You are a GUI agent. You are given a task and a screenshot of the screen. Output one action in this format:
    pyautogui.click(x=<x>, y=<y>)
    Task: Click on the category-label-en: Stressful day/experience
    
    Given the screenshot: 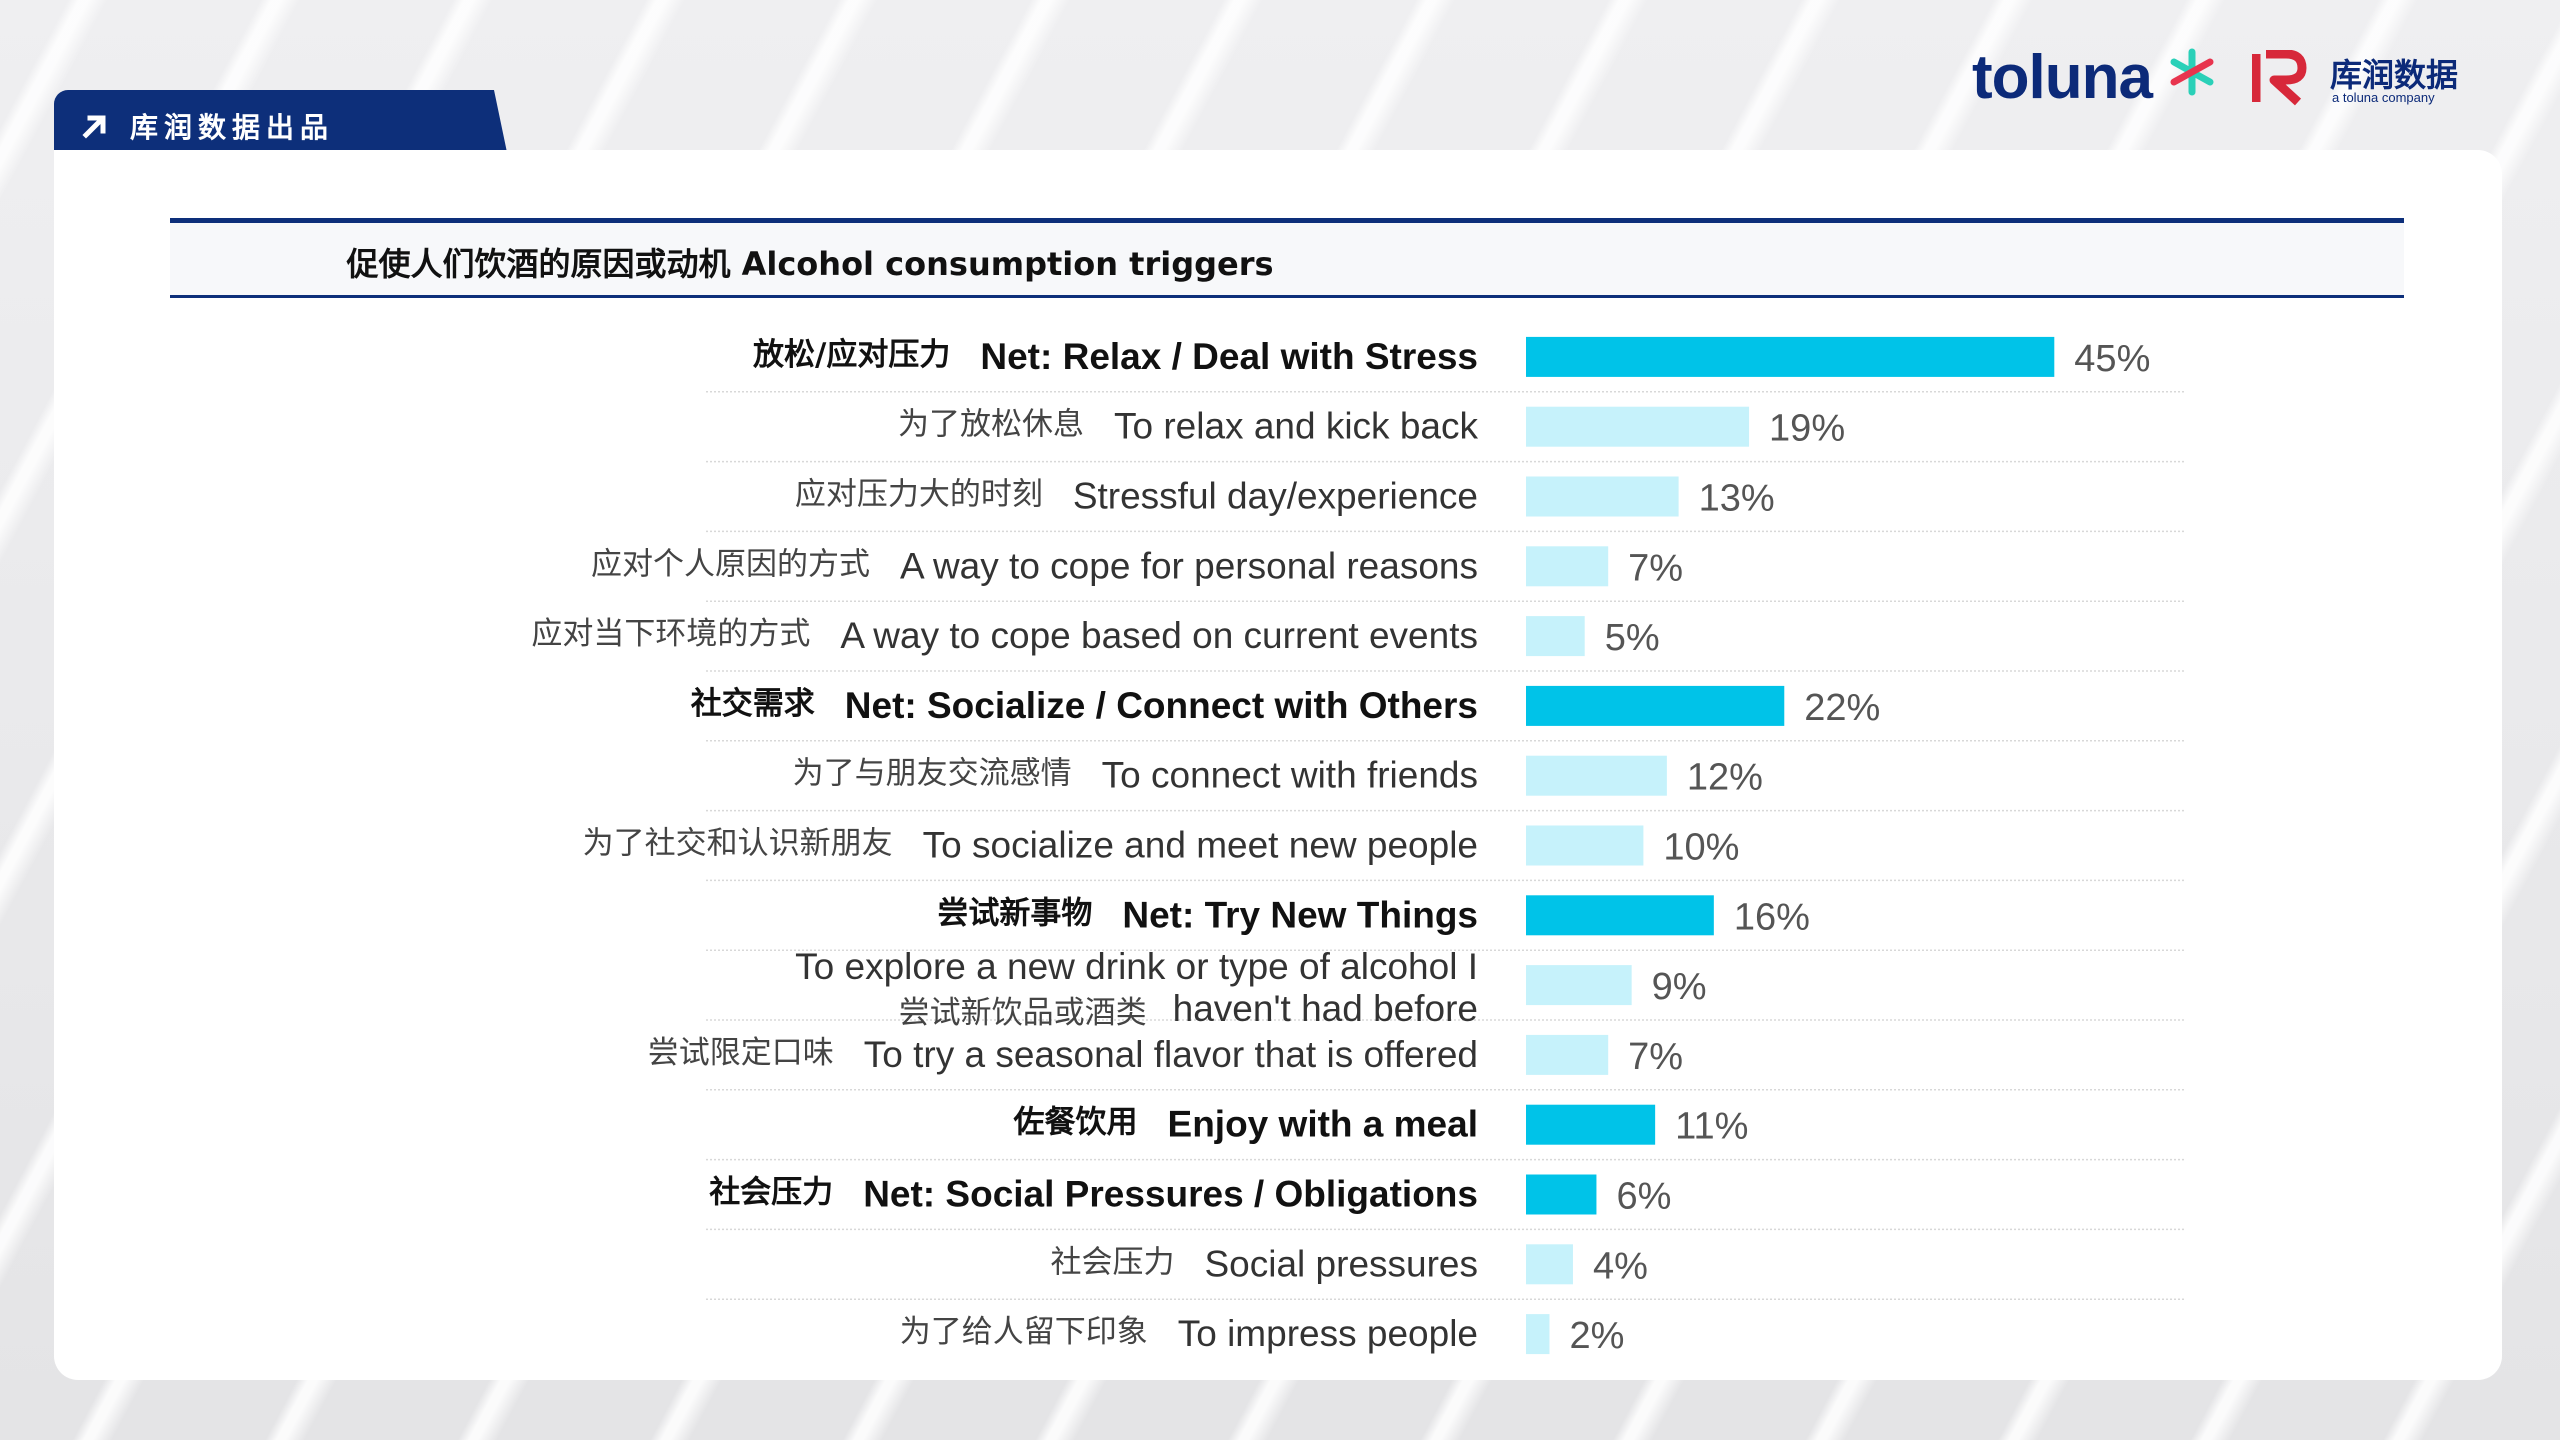 What is the action you would take?
    pyautogui.click(x=1275, y=496)
    